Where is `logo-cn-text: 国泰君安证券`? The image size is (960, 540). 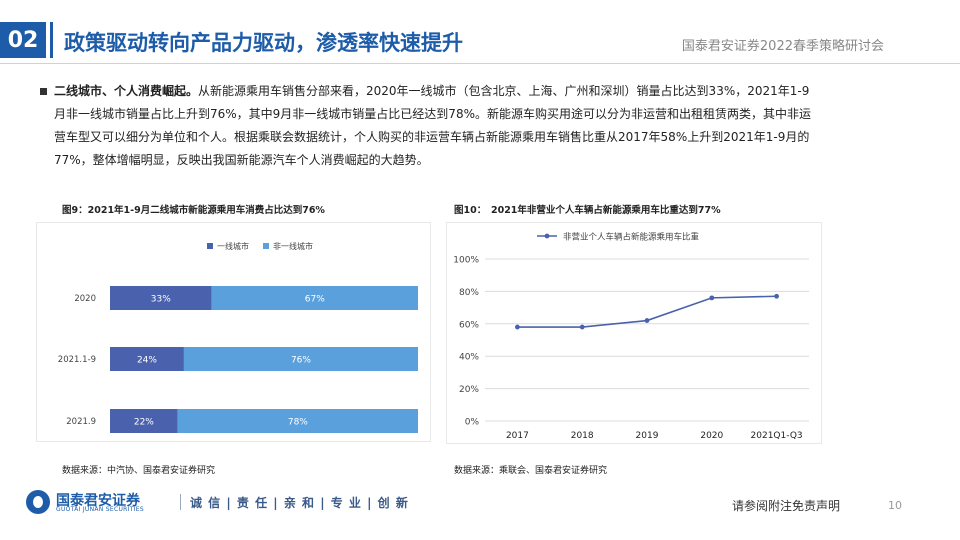 logo-cn-text: 国泰君安证券 is located at coordinates (98, 501).